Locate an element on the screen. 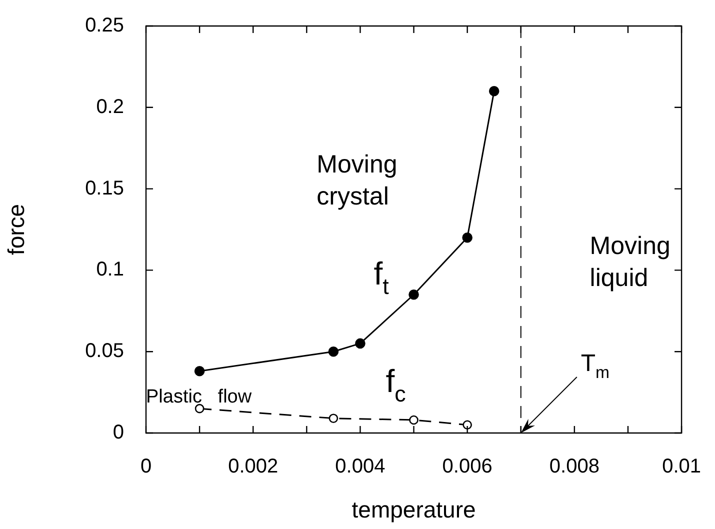 The width and height of the screenshot is (715, 529). y-tick-label: 0.05 is located at coordinates (104, 351).